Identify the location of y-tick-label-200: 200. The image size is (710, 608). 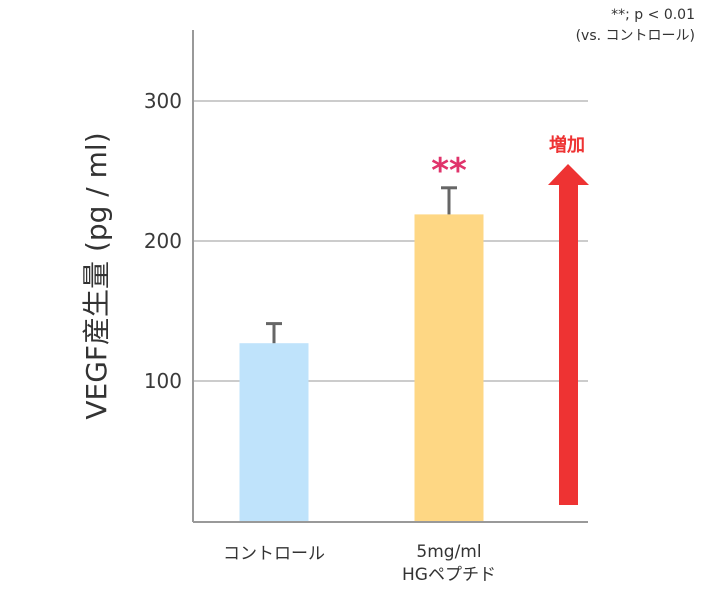
(163, 241).